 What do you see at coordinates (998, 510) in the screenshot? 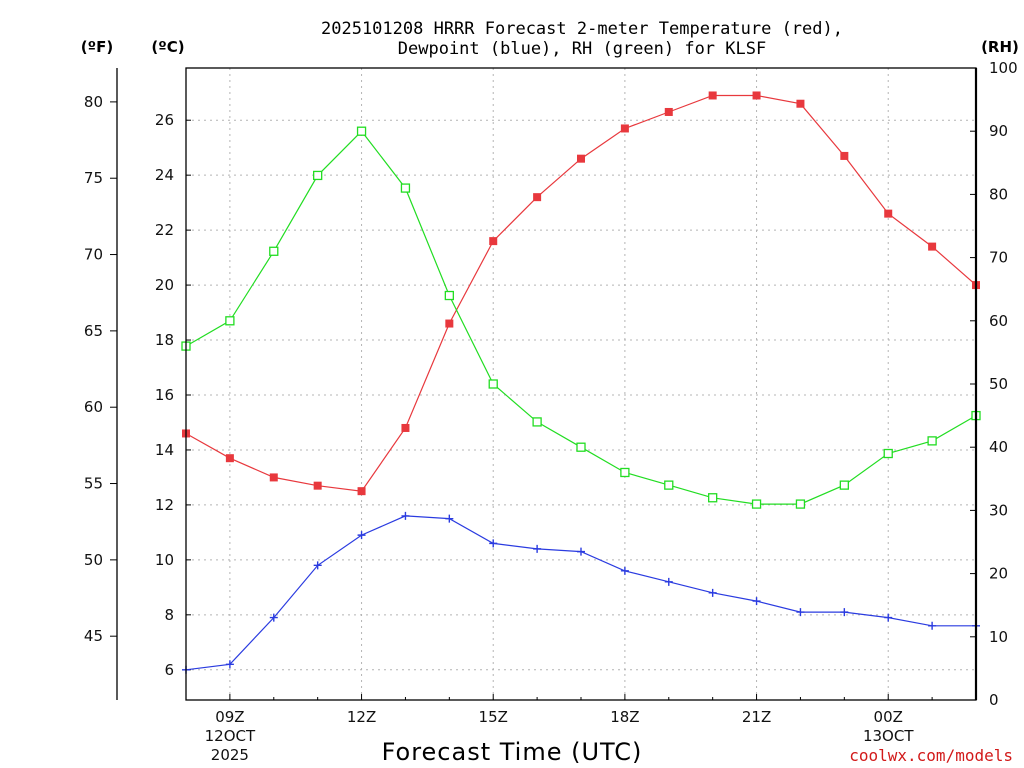
I see `rh-tick-label: 30` at bounding box center [998, 510].